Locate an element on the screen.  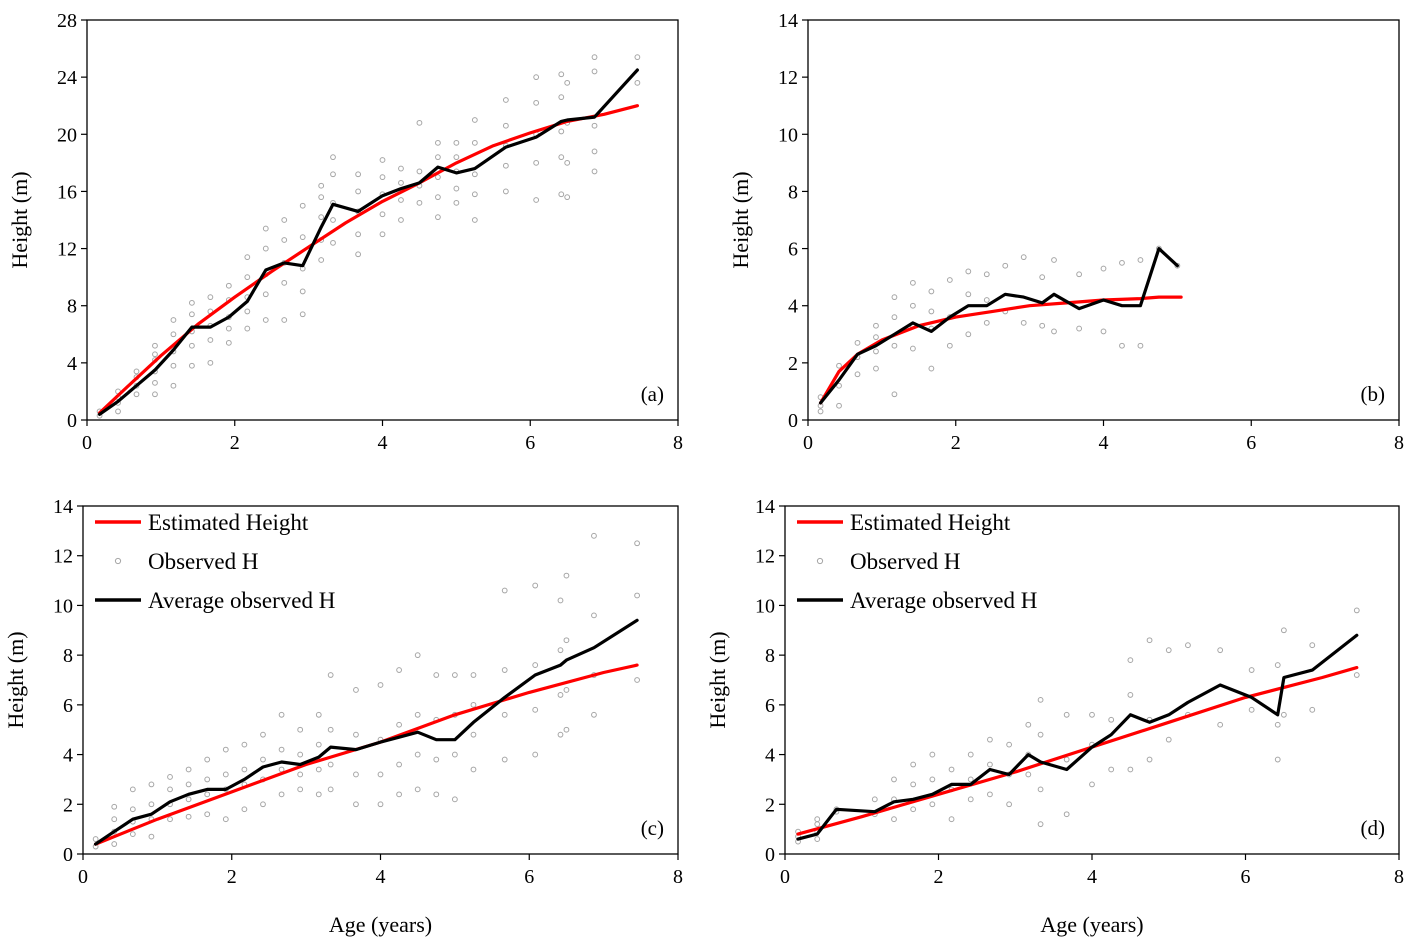
y-tick-label: 16 is located at coordinates (67, 192).